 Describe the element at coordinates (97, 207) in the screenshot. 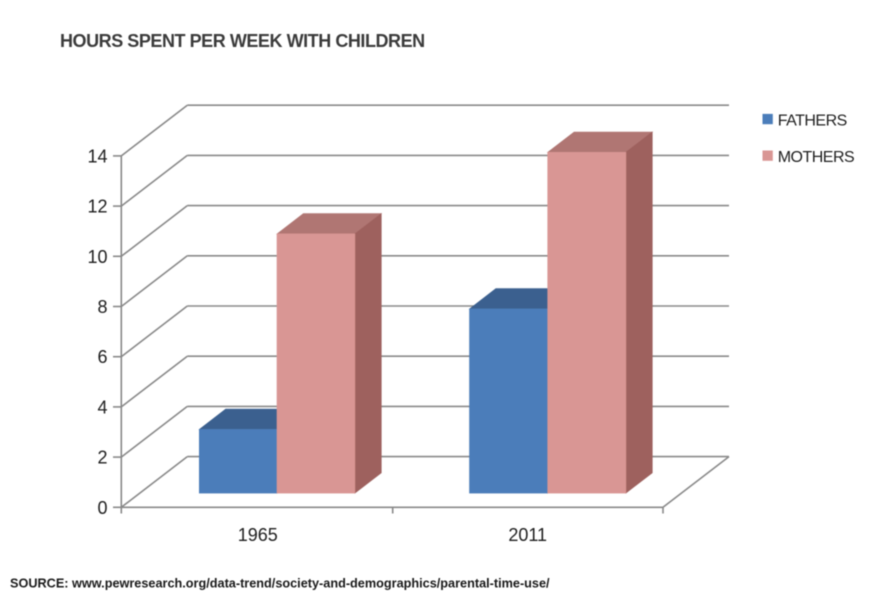

I see `svg-text: 12` at that location.